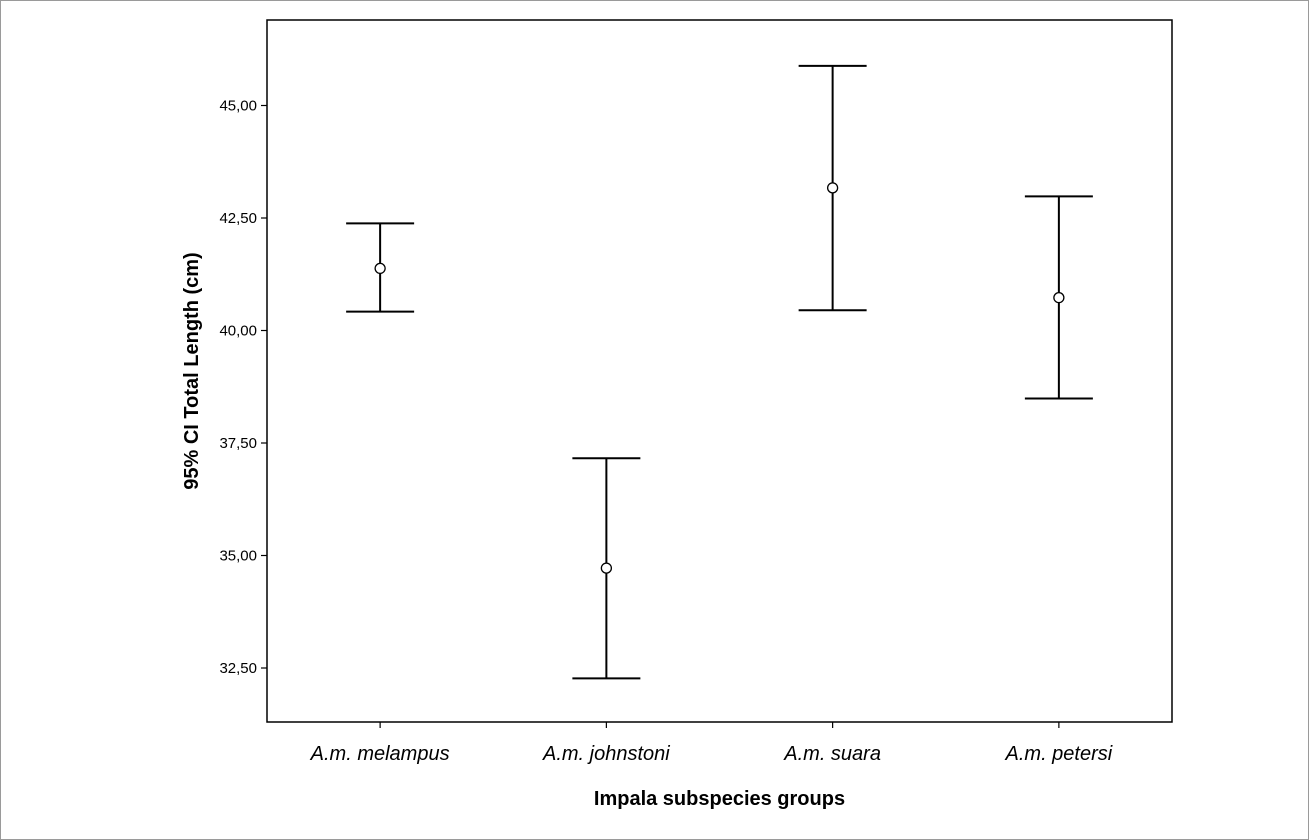 The image size is (1309, 840). What do you see at coordinates (832, 754) in the screenshot?
I see `x-category-label: A.m. suara` at bounding box center [832, 754].